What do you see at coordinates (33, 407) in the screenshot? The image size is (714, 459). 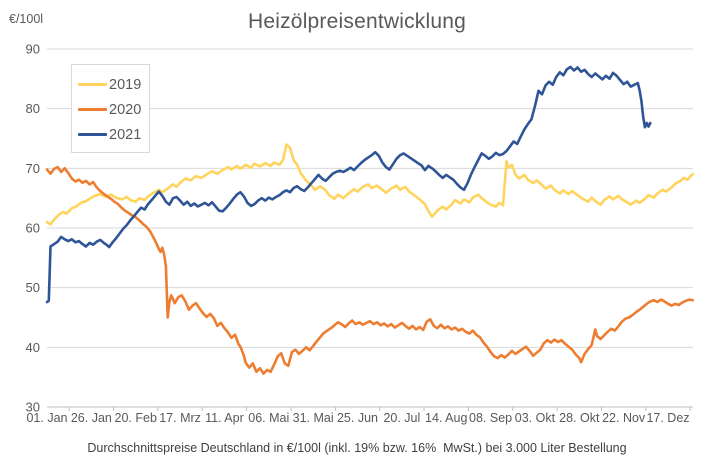 I see `y-tick-label-30: 30` at bounding box center [33, 407].